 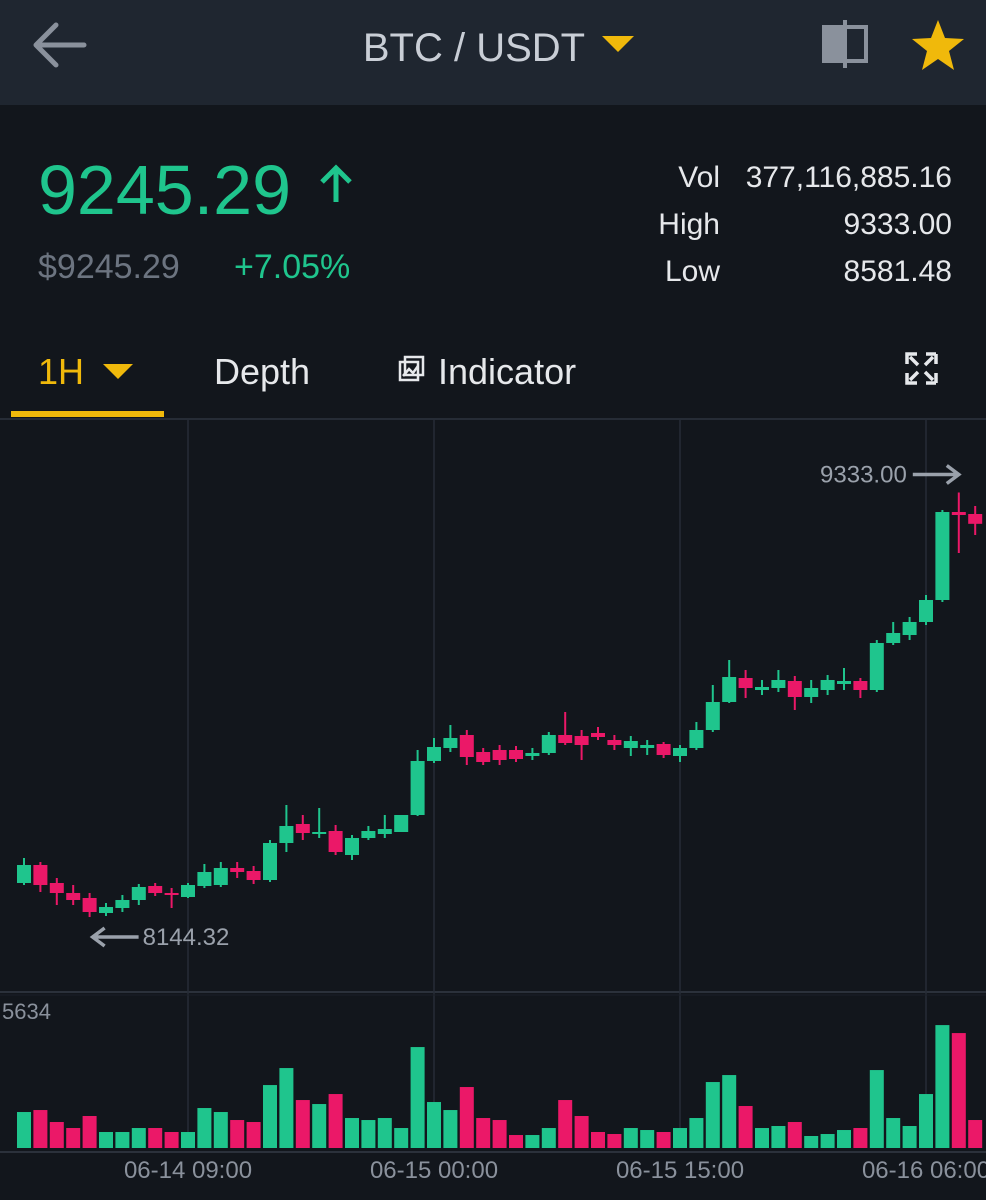 I want to click on x-tick-label: 06-15 15:00, so click(x=680, y=1170).